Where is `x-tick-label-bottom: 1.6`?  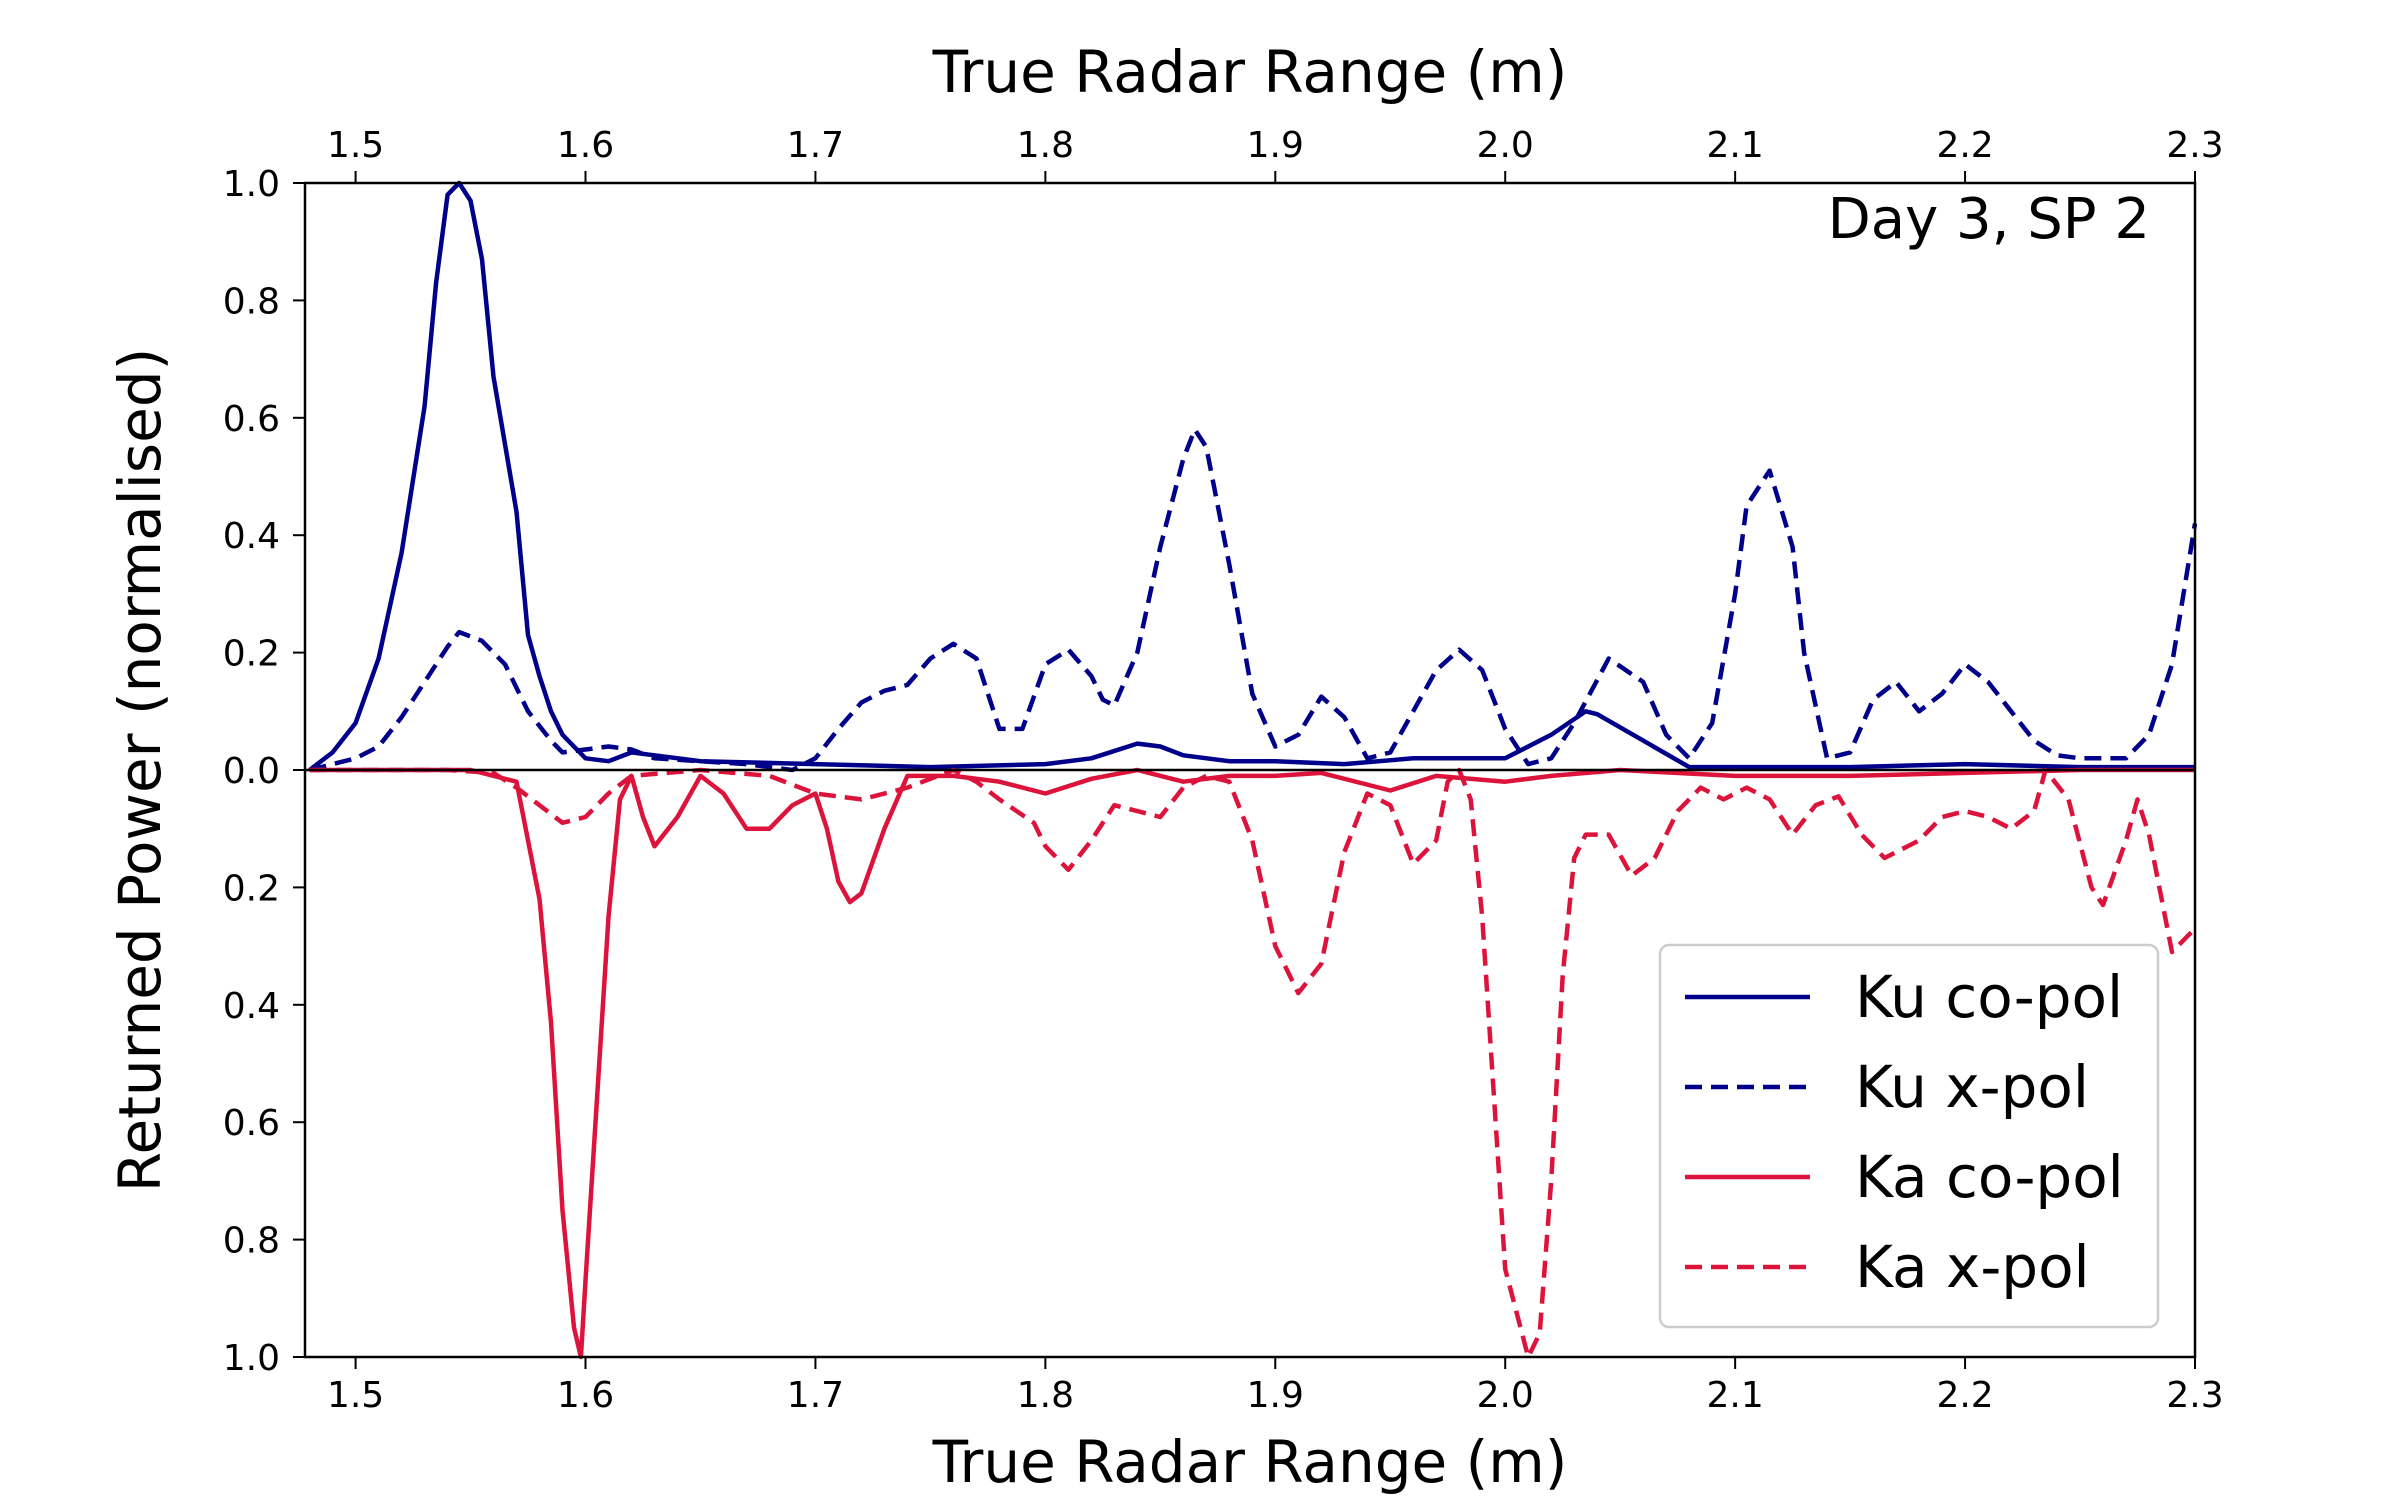 x-tick-label-bottom: 1.6 is located at coordinates (585, 1395).